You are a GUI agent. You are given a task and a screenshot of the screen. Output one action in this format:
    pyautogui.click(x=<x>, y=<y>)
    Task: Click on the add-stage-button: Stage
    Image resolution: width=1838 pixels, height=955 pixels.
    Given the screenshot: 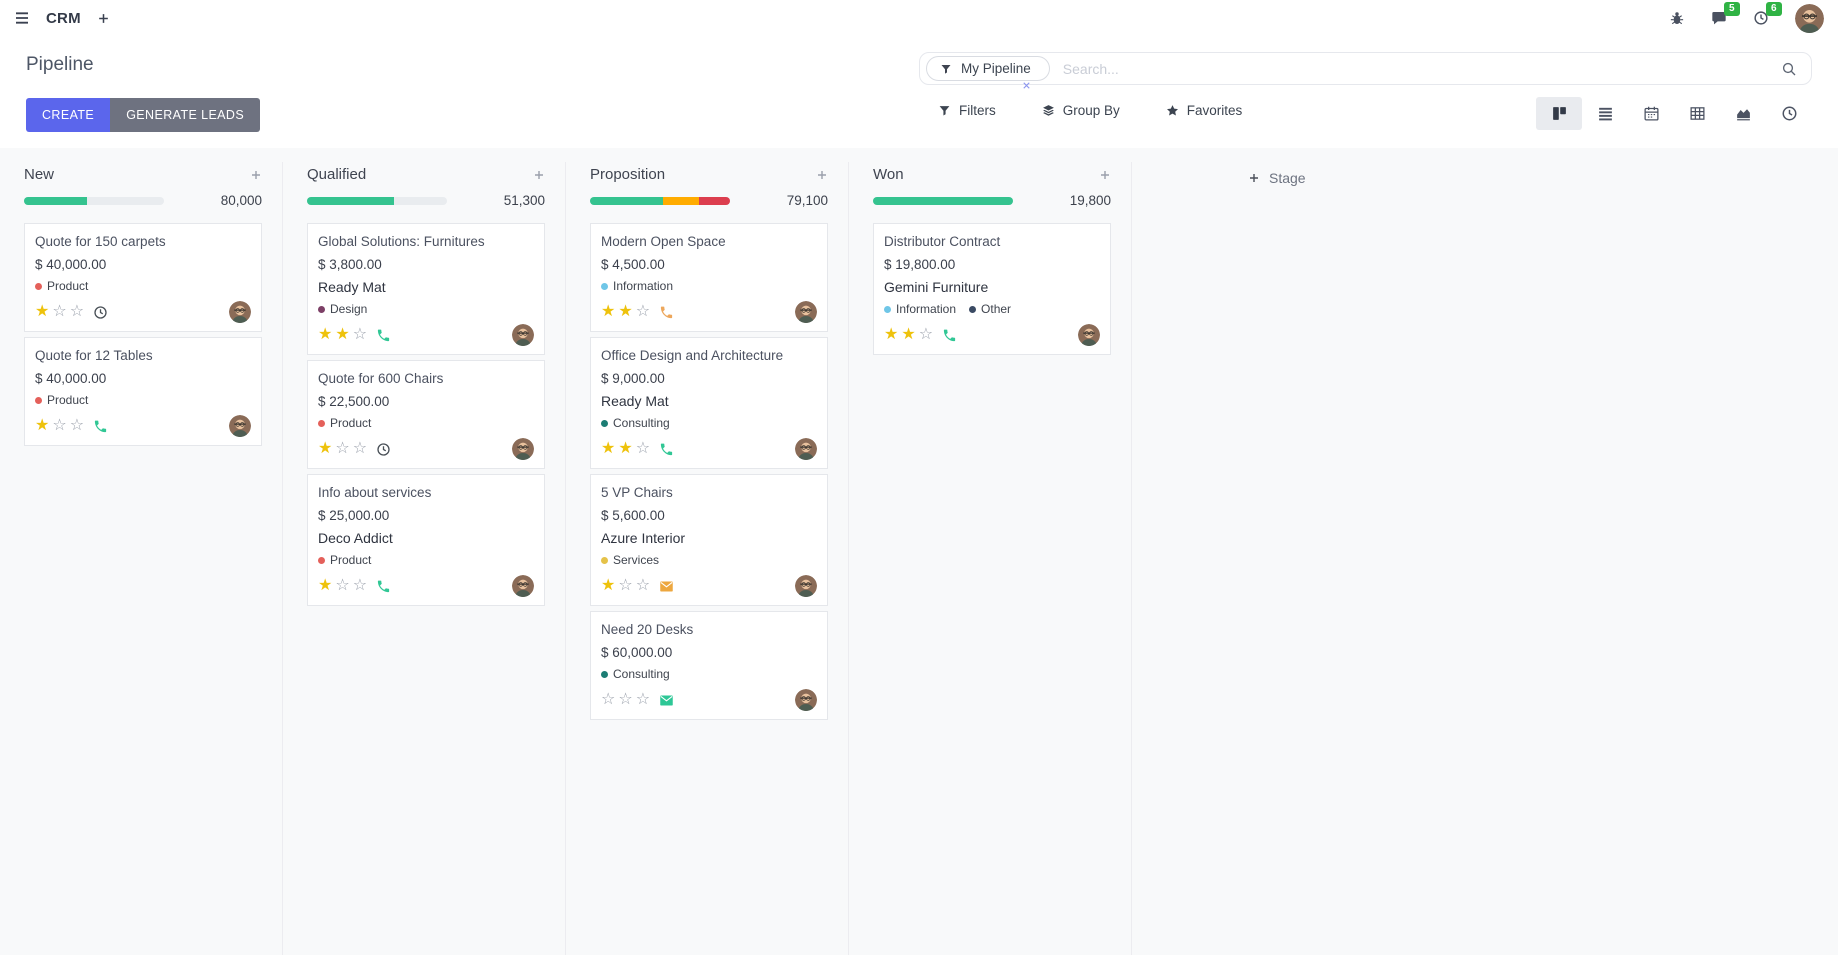 What is the action you would take?
    pyautogui.click(x=1219, y=174)
    